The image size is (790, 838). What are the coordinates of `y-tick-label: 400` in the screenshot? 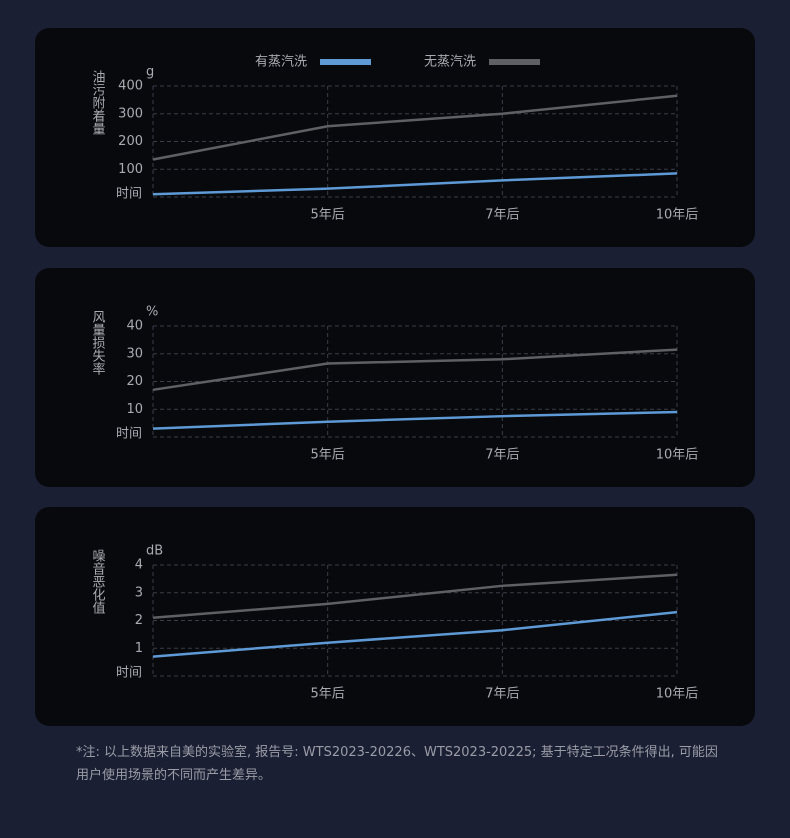 It's located at (130, 86).